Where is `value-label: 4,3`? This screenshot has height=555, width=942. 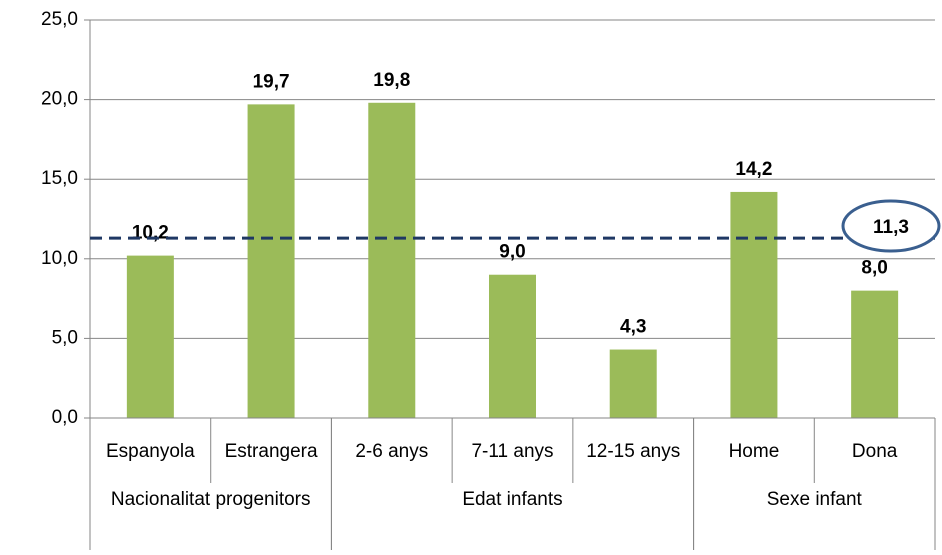
value-label: 4,3 is located at coordinates (633, 327).